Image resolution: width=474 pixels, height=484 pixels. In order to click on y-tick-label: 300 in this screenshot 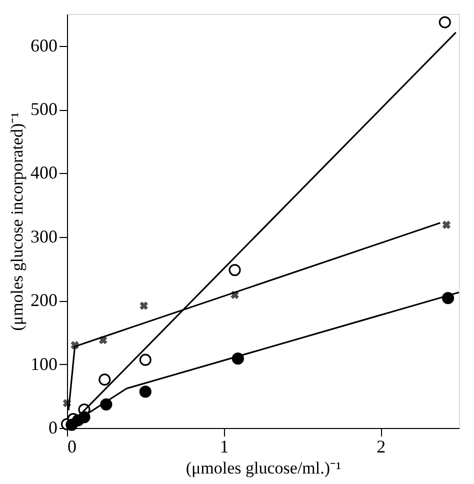, I will do `click(44, 236)`.